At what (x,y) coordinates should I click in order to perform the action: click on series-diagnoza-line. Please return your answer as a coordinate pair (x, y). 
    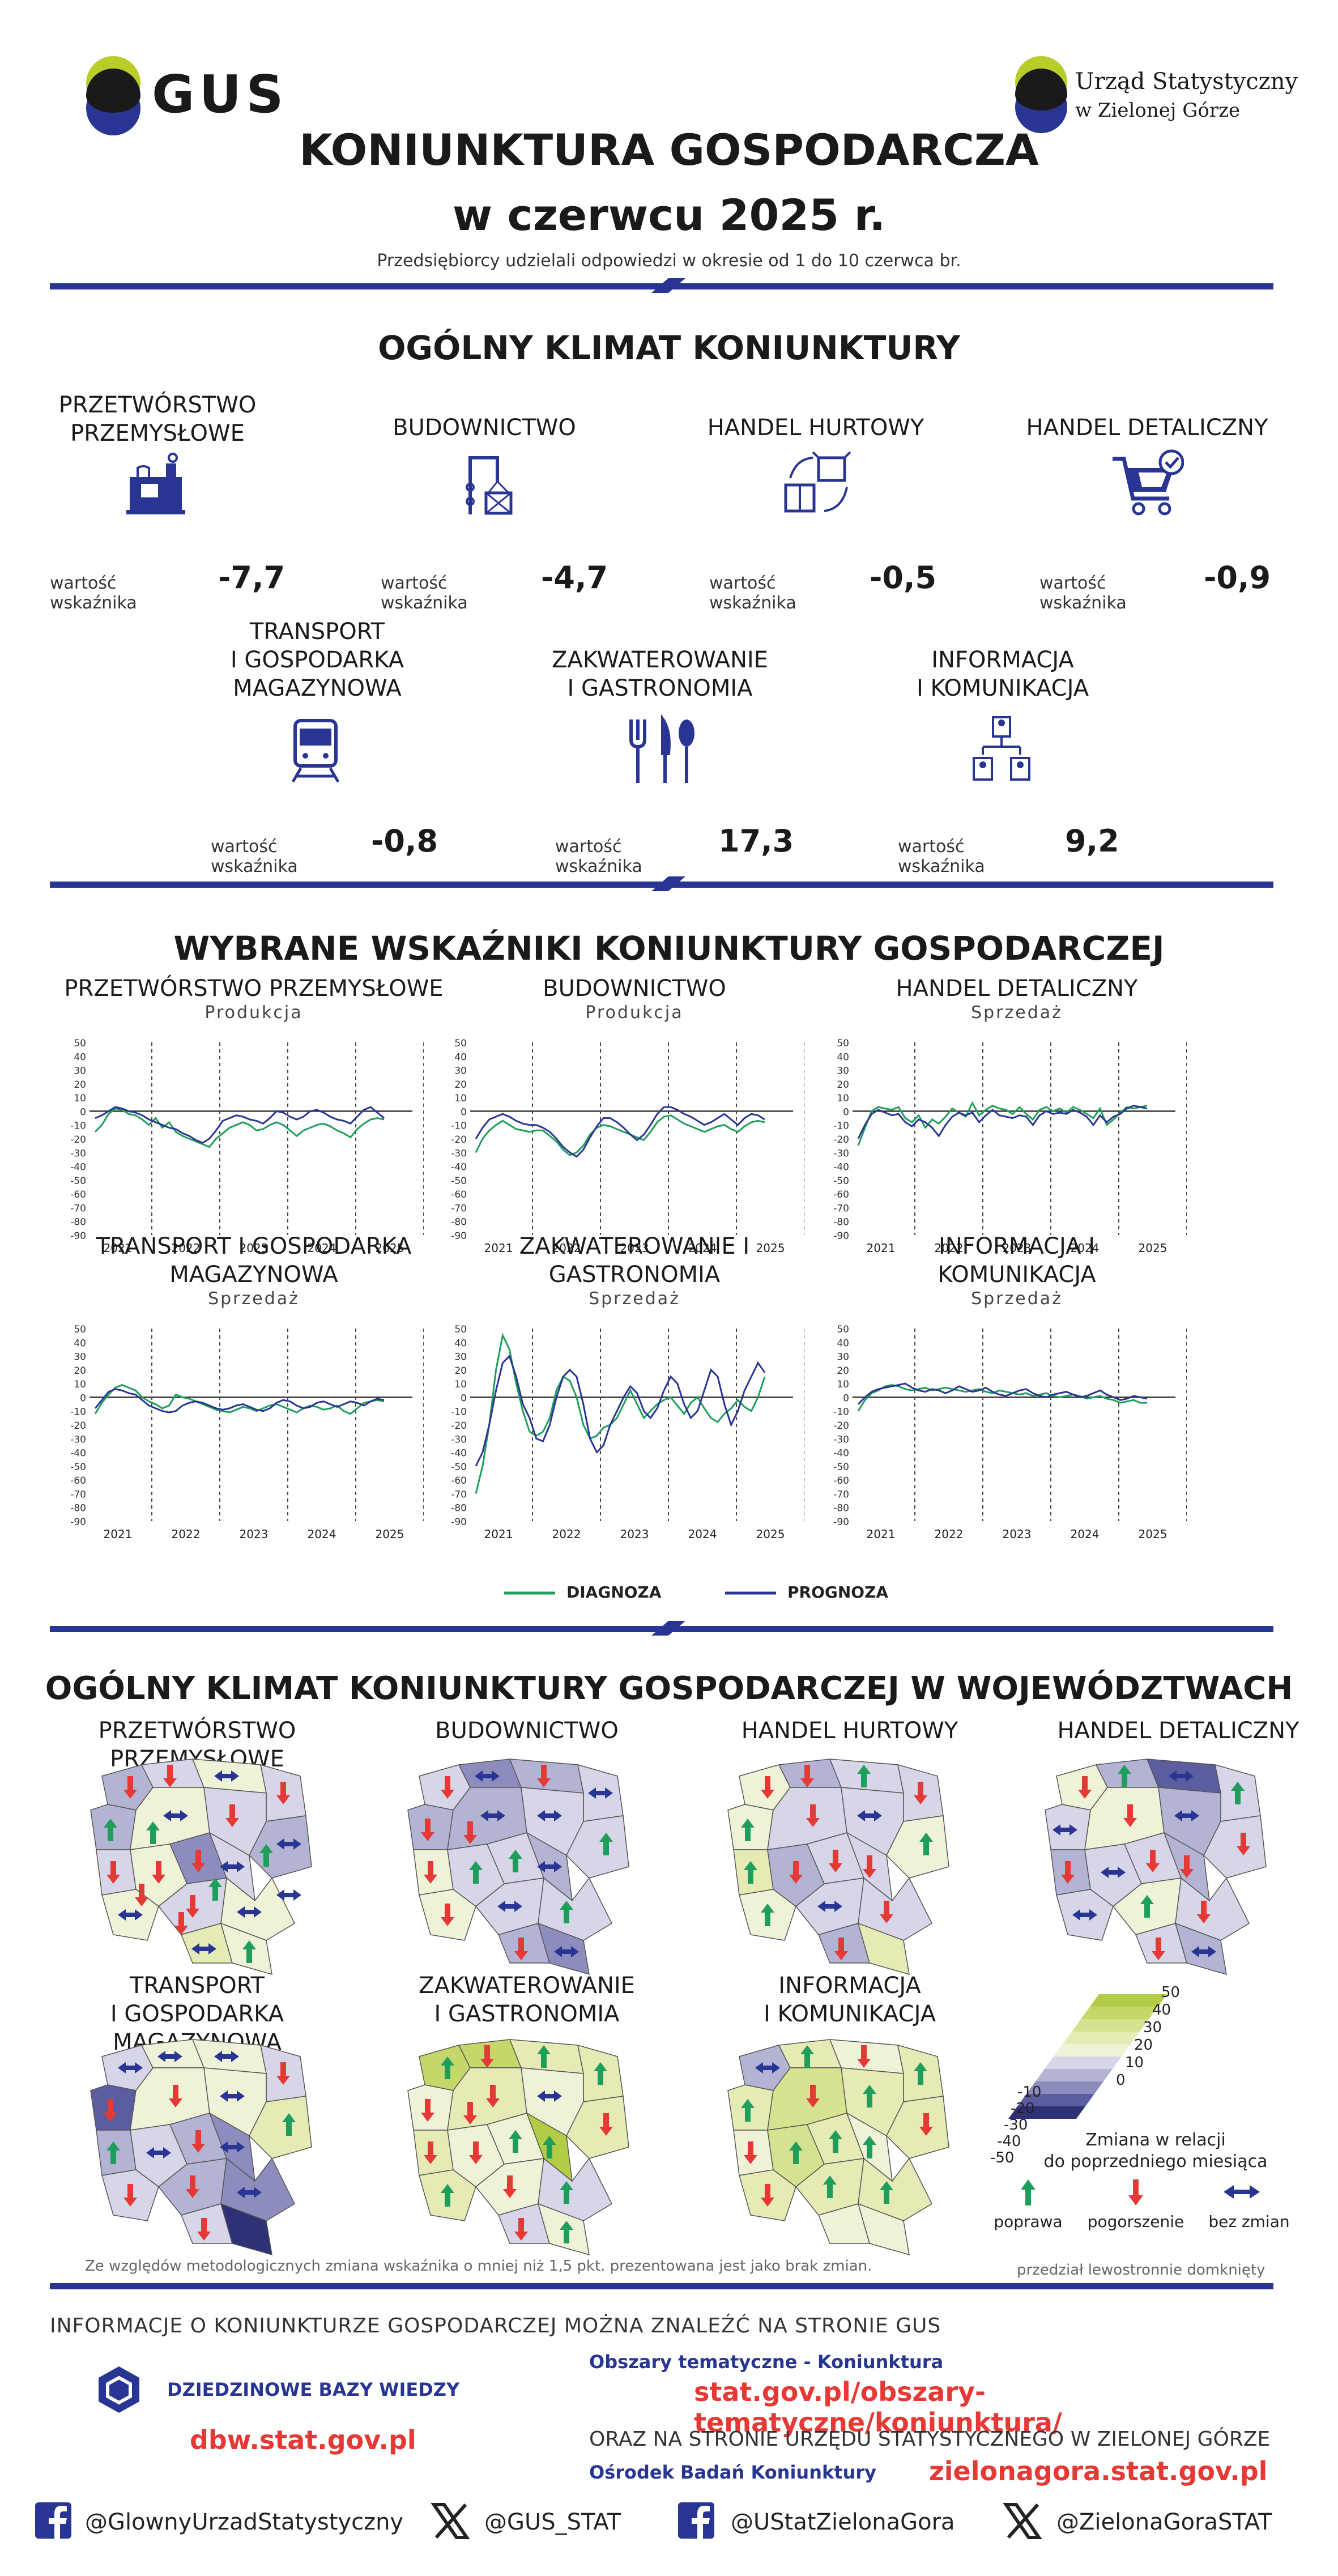
    Looking at the image, I should click on (239, 1399).